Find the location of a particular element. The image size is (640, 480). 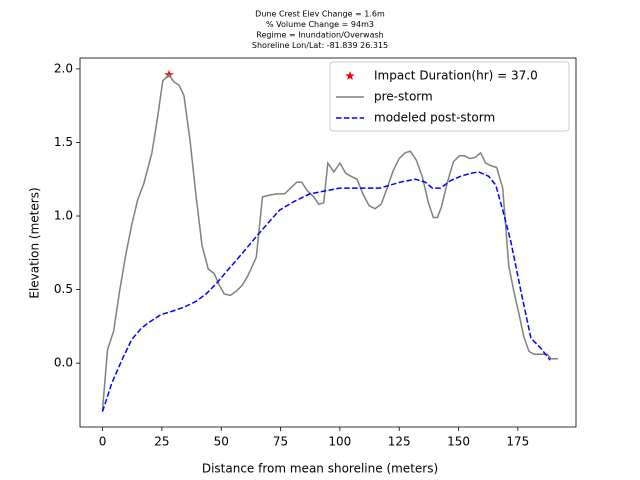

x-tick-label: 150 is located at coordinates (458, 442).